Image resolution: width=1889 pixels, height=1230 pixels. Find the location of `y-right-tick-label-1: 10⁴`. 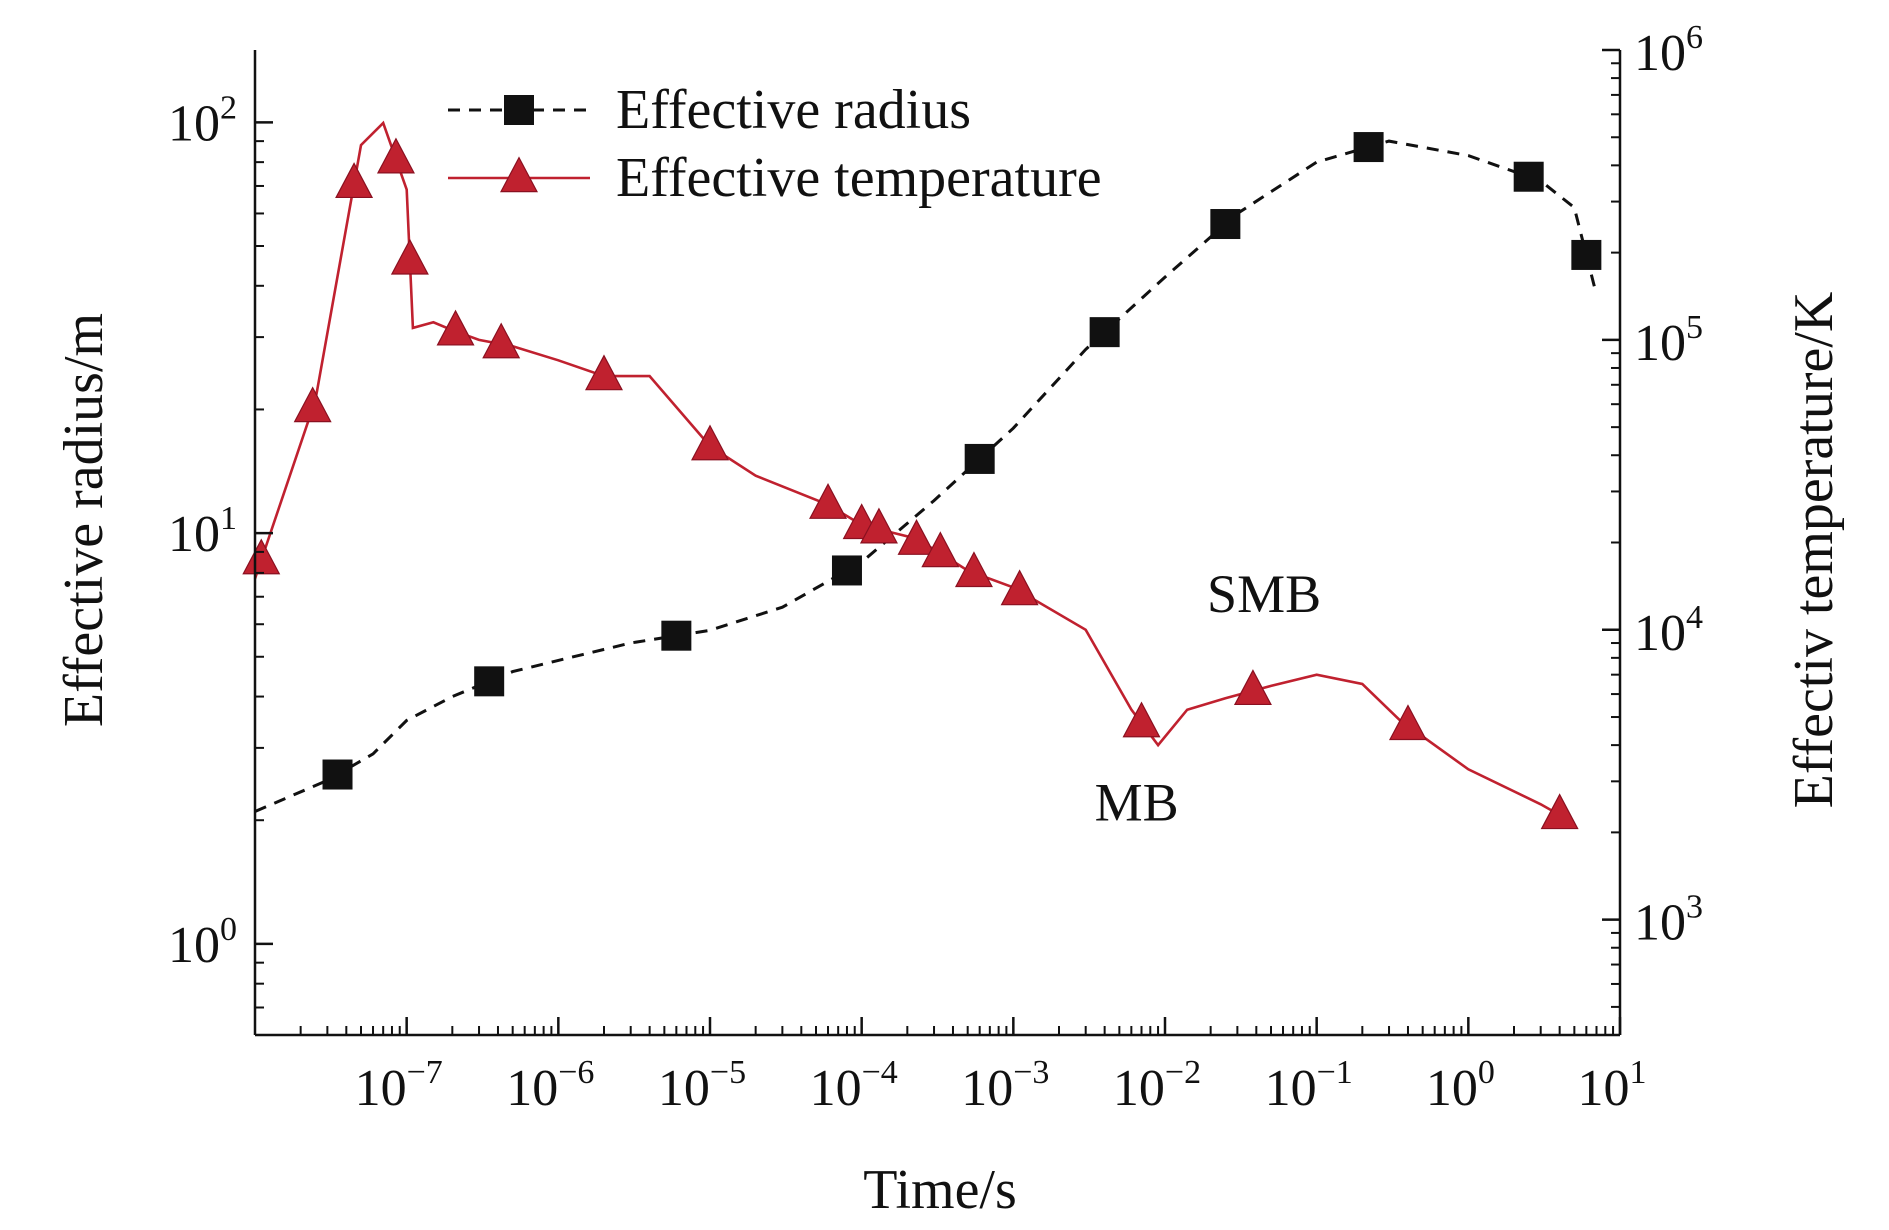

y-right-tick-label-1: 10⁴ is located at coordinates (1668, 630).